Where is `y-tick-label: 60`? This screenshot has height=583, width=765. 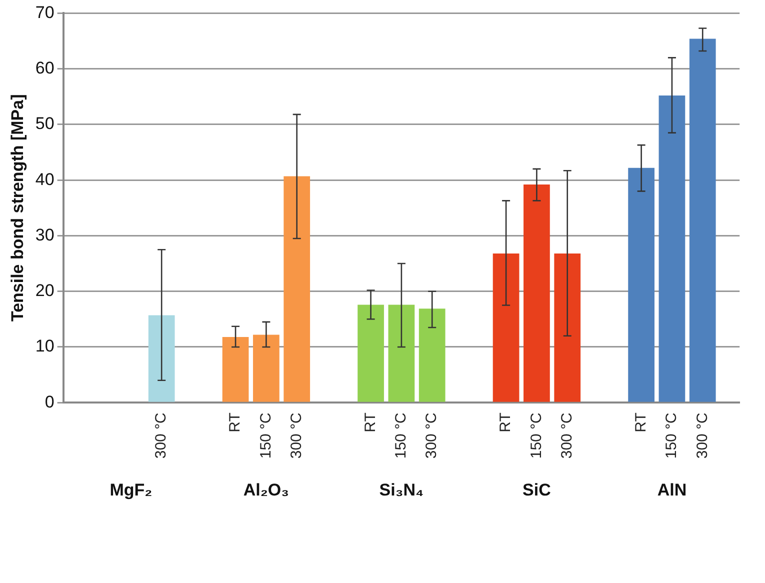
y-tick-label: 60 is located at coordinates (44, 68).